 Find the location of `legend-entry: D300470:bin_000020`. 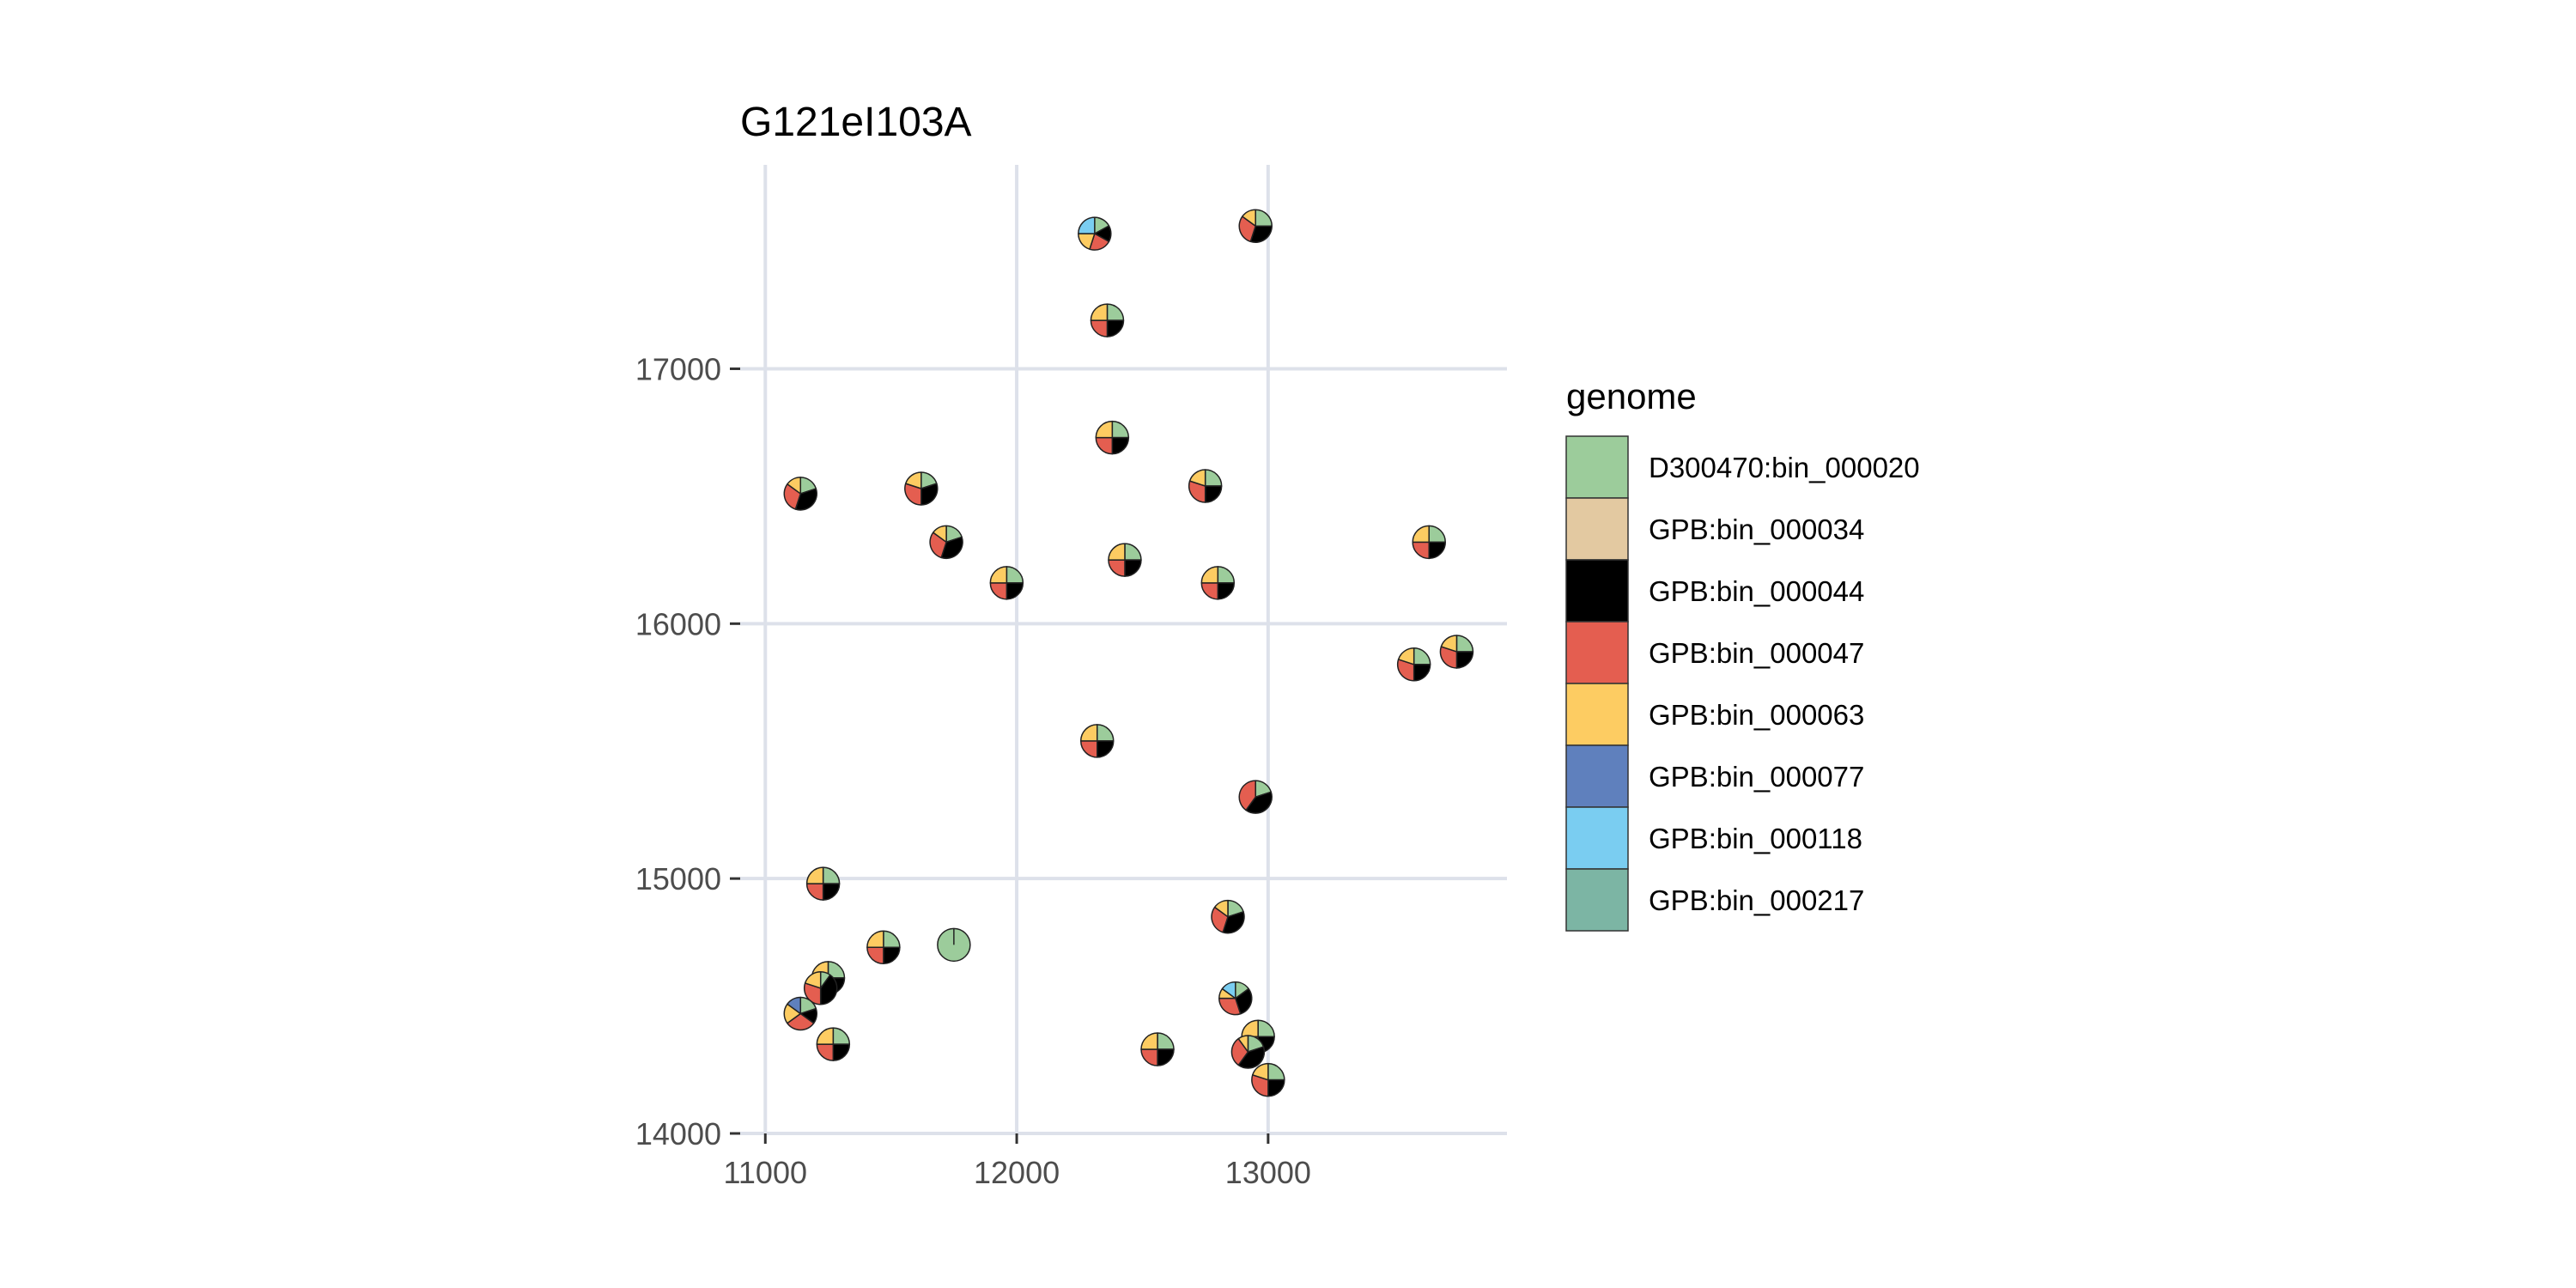

legend-entry: D300470:bin_000020 is located at coordinates (1742, 467).